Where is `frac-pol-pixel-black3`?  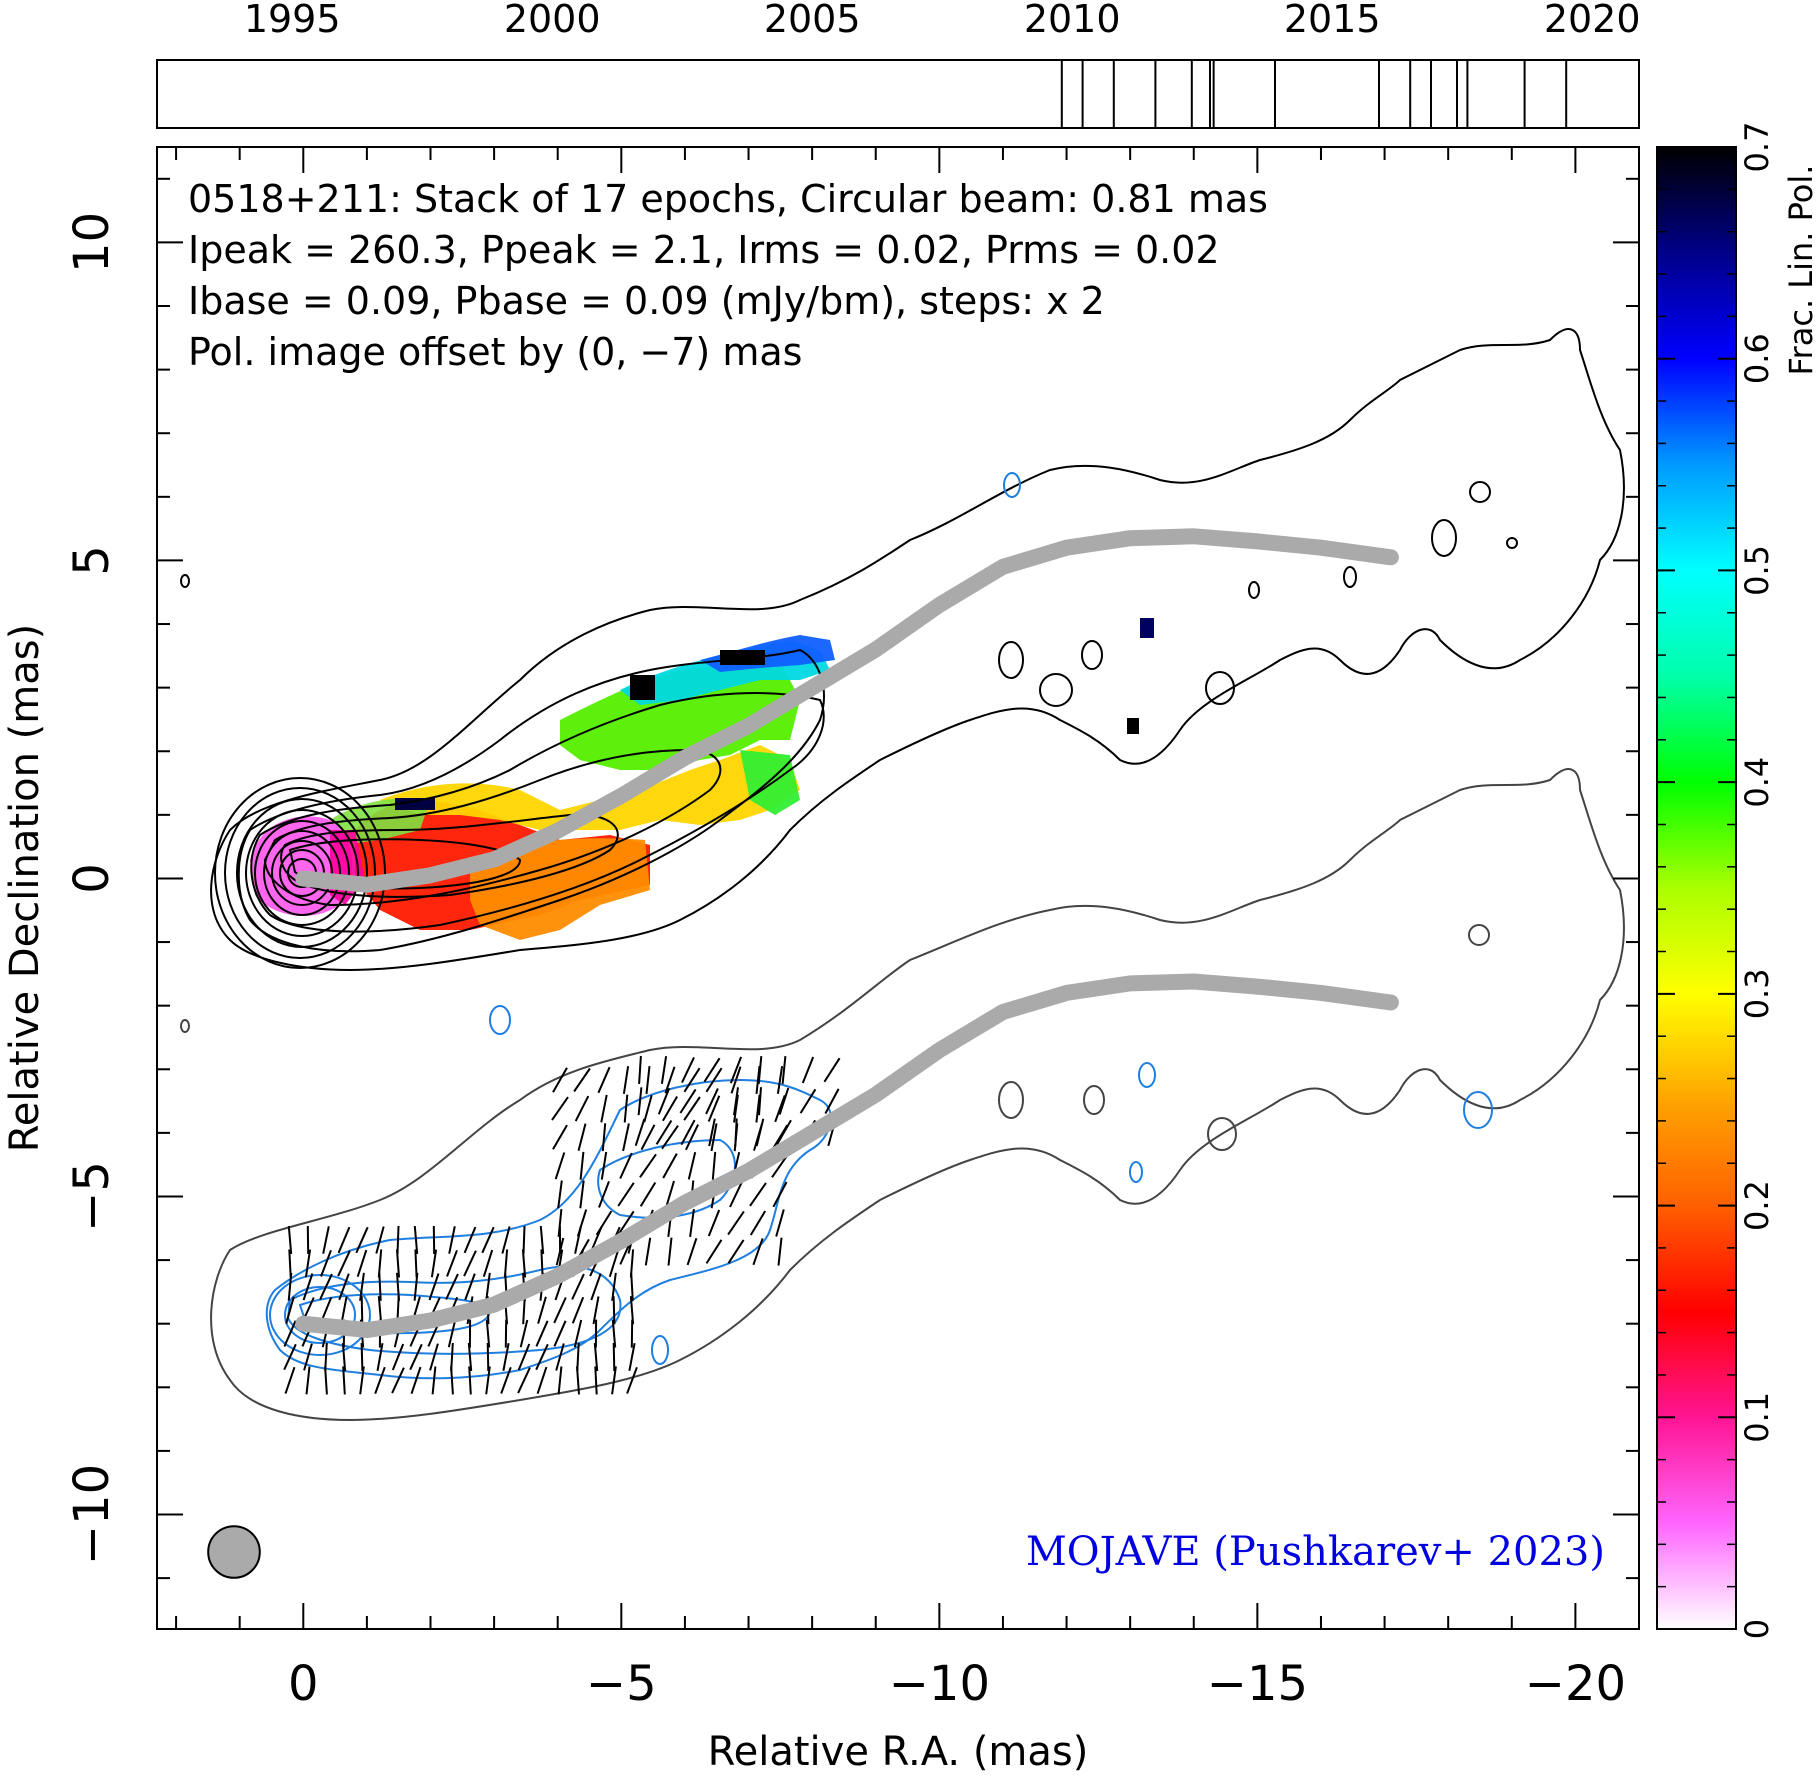 frac-pol-pixel-black3 is located at coordinates (1133, 726).